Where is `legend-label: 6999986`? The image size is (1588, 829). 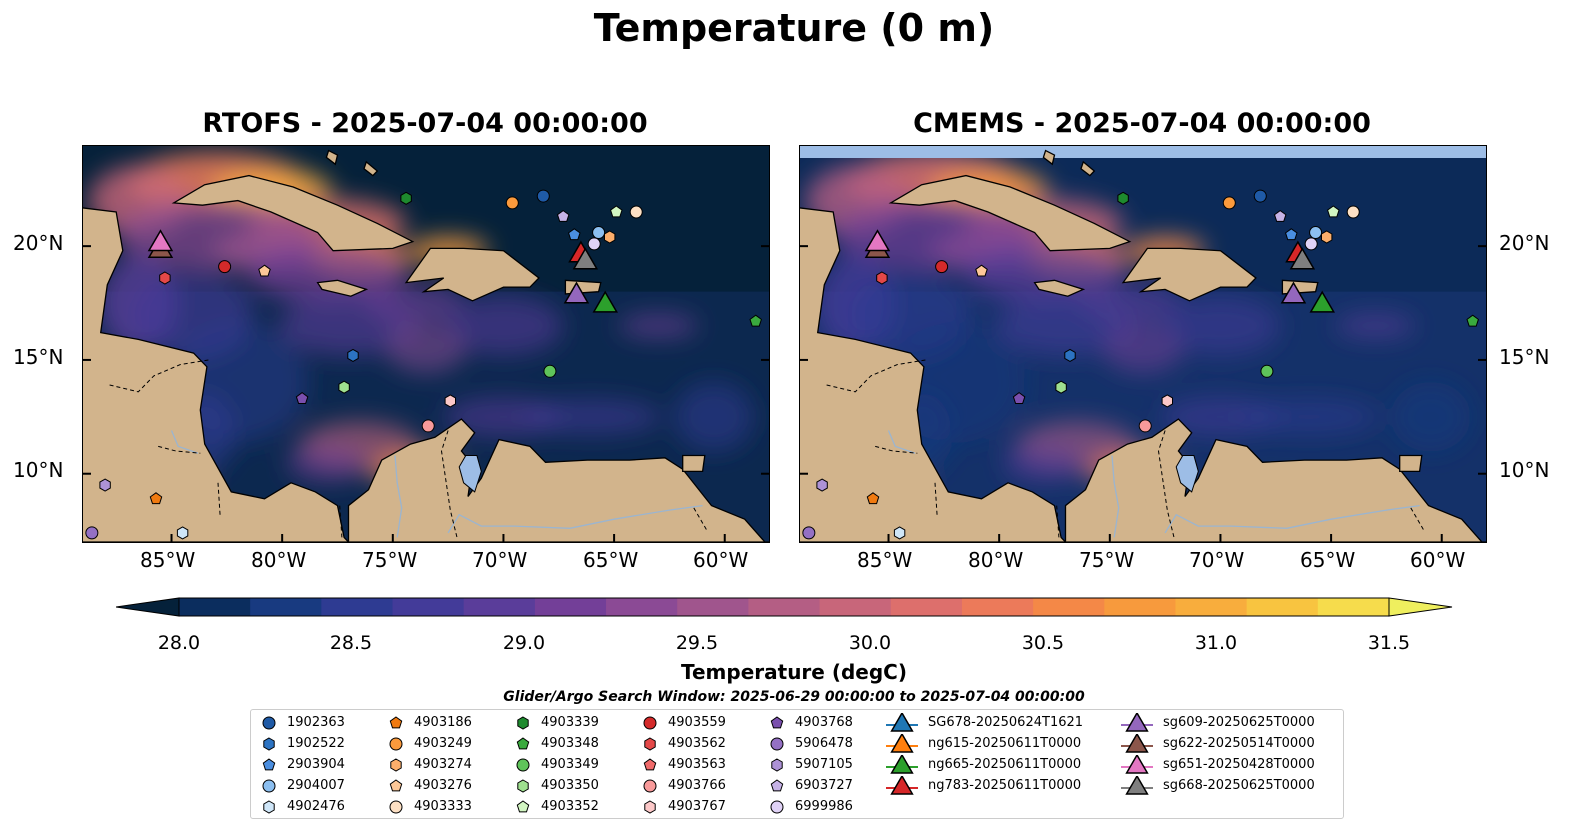 legend-label: 6999986 is located at coordinates (824, 806).